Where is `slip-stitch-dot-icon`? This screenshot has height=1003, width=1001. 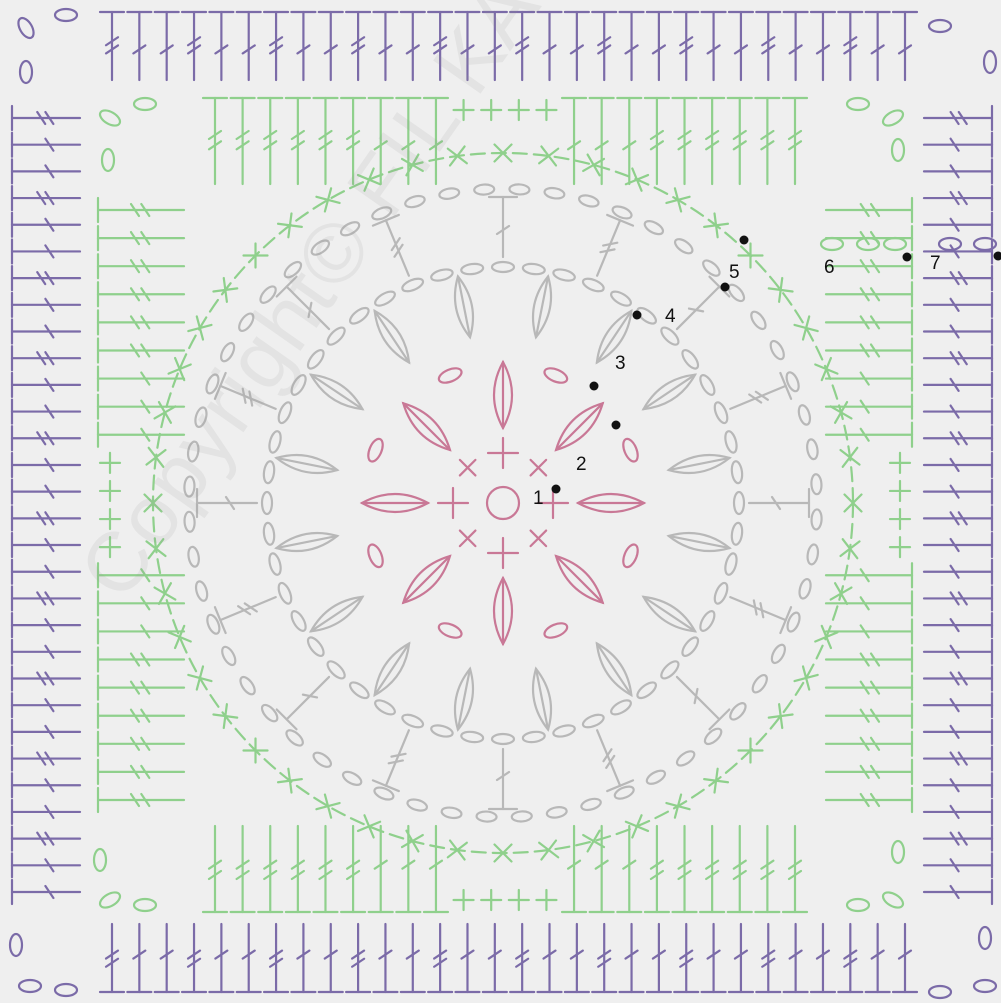 slip-stitch-dot-icon is located at coordinates (725, 287).